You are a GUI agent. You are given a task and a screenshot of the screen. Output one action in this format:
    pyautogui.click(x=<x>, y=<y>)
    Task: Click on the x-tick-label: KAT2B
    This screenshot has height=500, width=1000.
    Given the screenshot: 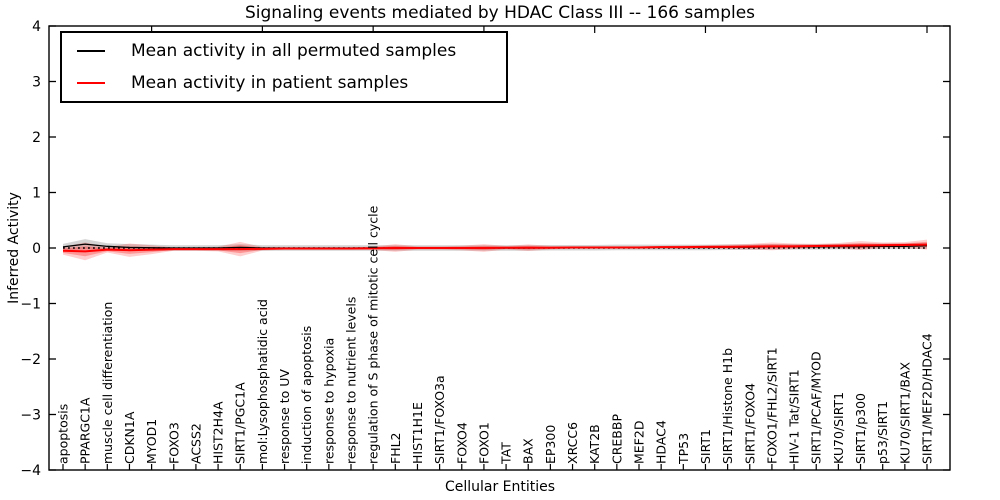 What is the action you would take?
    pyautogui.click(x=594, y=444)
    